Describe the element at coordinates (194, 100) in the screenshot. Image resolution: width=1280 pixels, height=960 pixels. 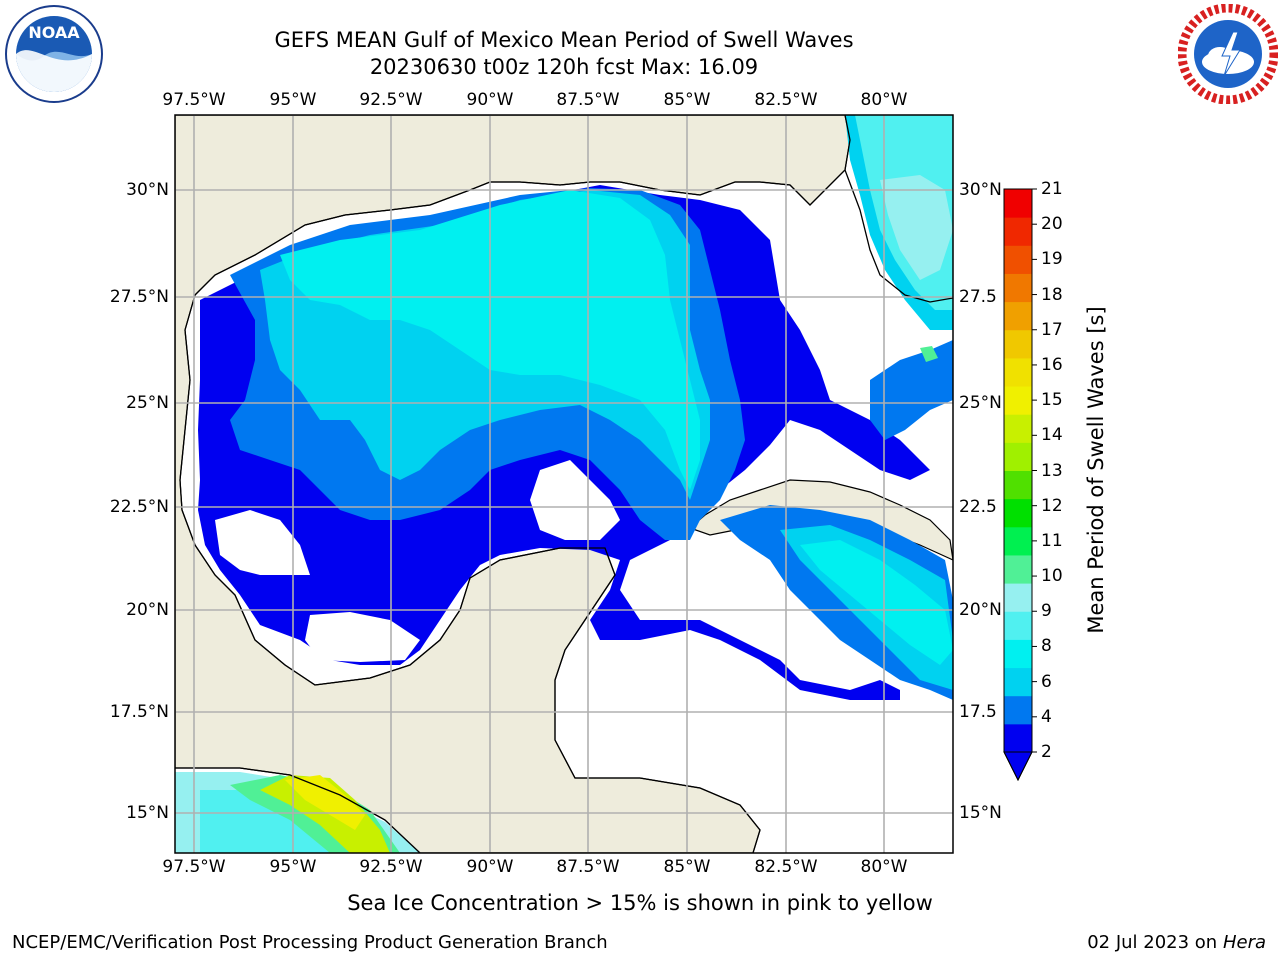
I see `lon-label-top: 97.5°W` at that location.